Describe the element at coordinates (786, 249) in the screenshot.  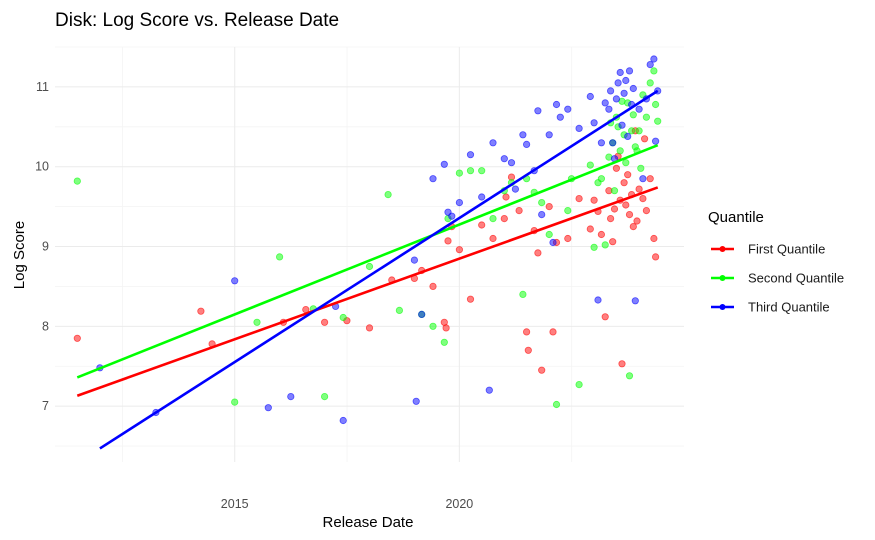
I see `legend-label: First Quantile` at that location.